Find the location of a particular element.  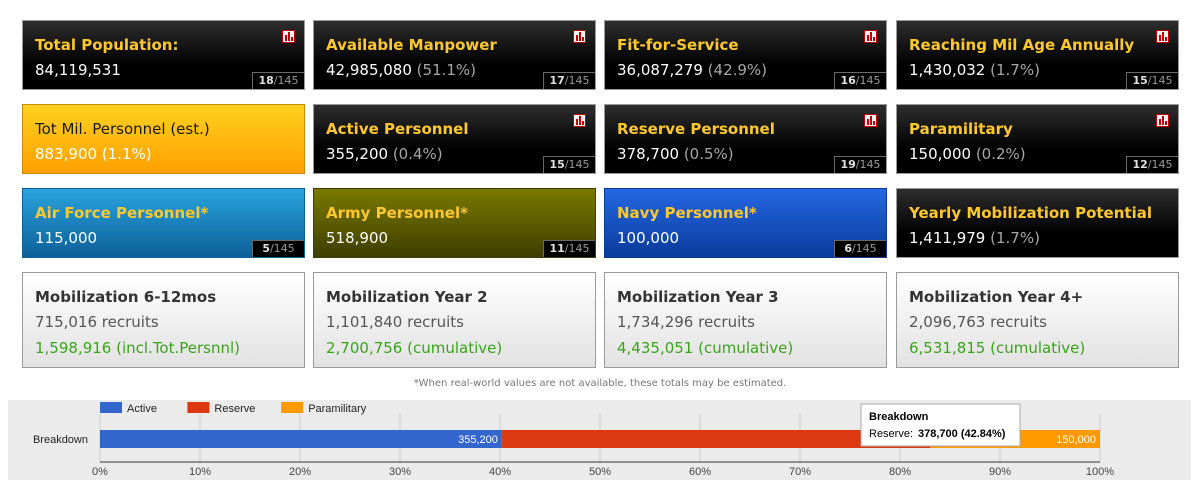

card-recruits: 1,734,296 recruits is located at coordinates (686, 322).